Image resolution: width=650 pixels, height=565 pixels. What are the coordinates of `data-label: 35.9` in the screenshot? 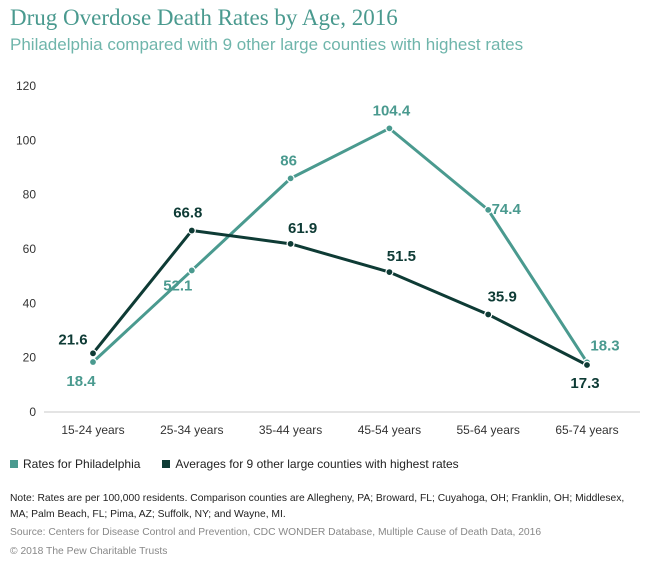 It's located at (502, 296).